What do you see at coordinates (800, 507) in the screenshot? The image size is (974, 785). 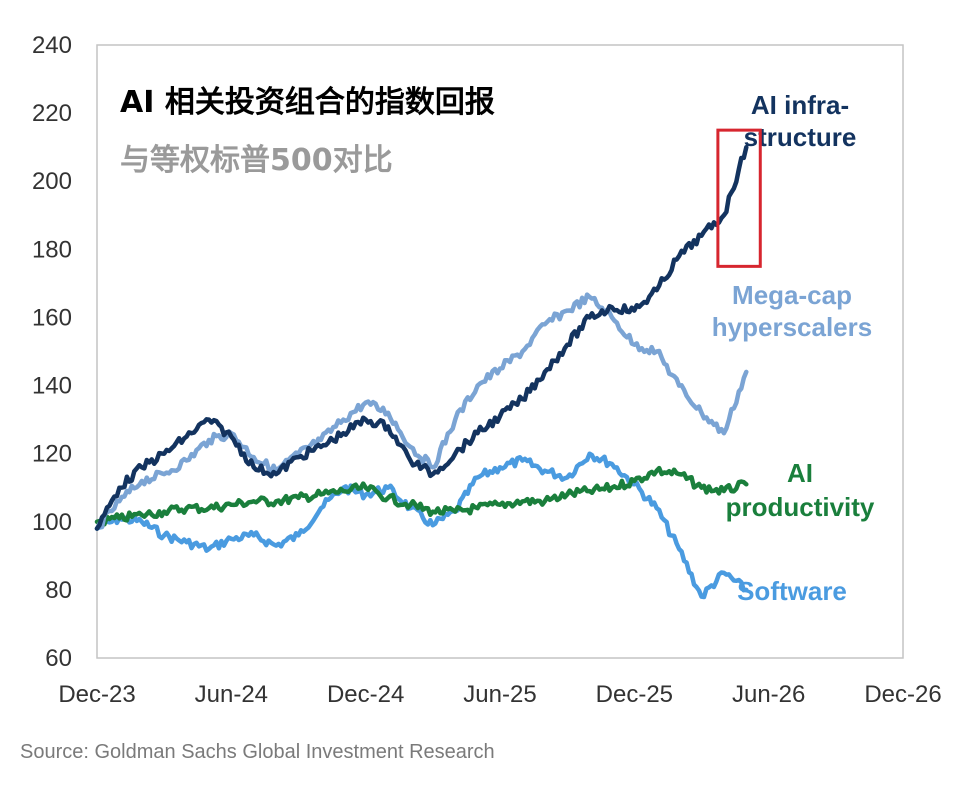 I see `series-label: productivity` at bounding box center [800, 507].